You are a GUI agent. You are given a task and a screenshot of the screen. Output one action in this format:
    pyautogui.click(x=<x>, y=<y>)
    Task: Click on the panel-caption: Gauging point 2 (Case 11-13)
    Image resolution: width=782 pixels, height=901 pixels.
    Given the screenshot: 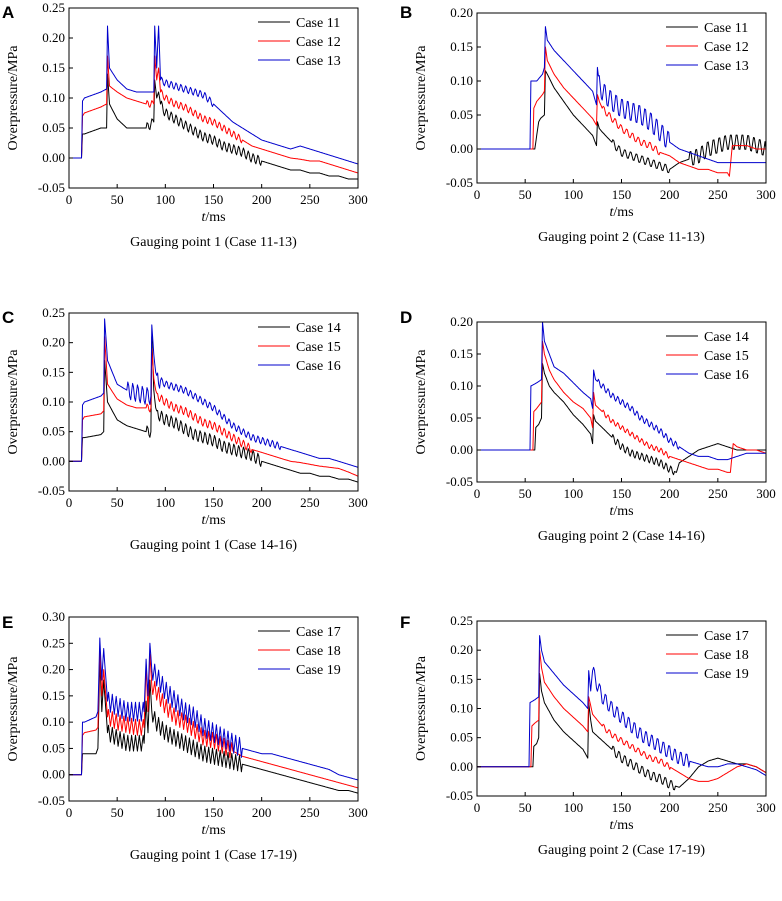 What is the action you would take?
    pyautogui.click(x=621, y=237)
    